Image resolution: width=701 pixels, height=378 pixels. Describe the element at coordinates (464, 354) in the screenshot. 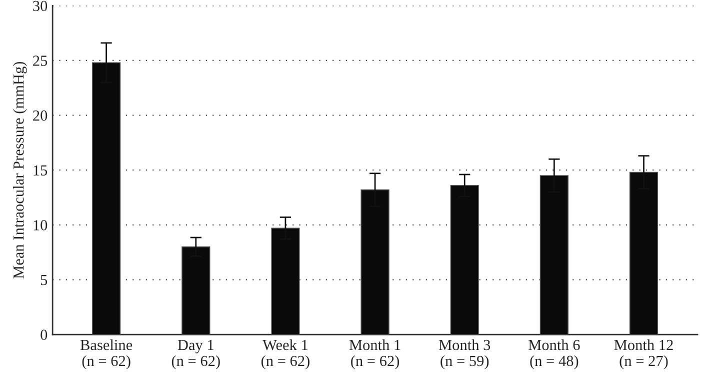

I see `x-tick-label: Month 3 (n = 59)` at that location.